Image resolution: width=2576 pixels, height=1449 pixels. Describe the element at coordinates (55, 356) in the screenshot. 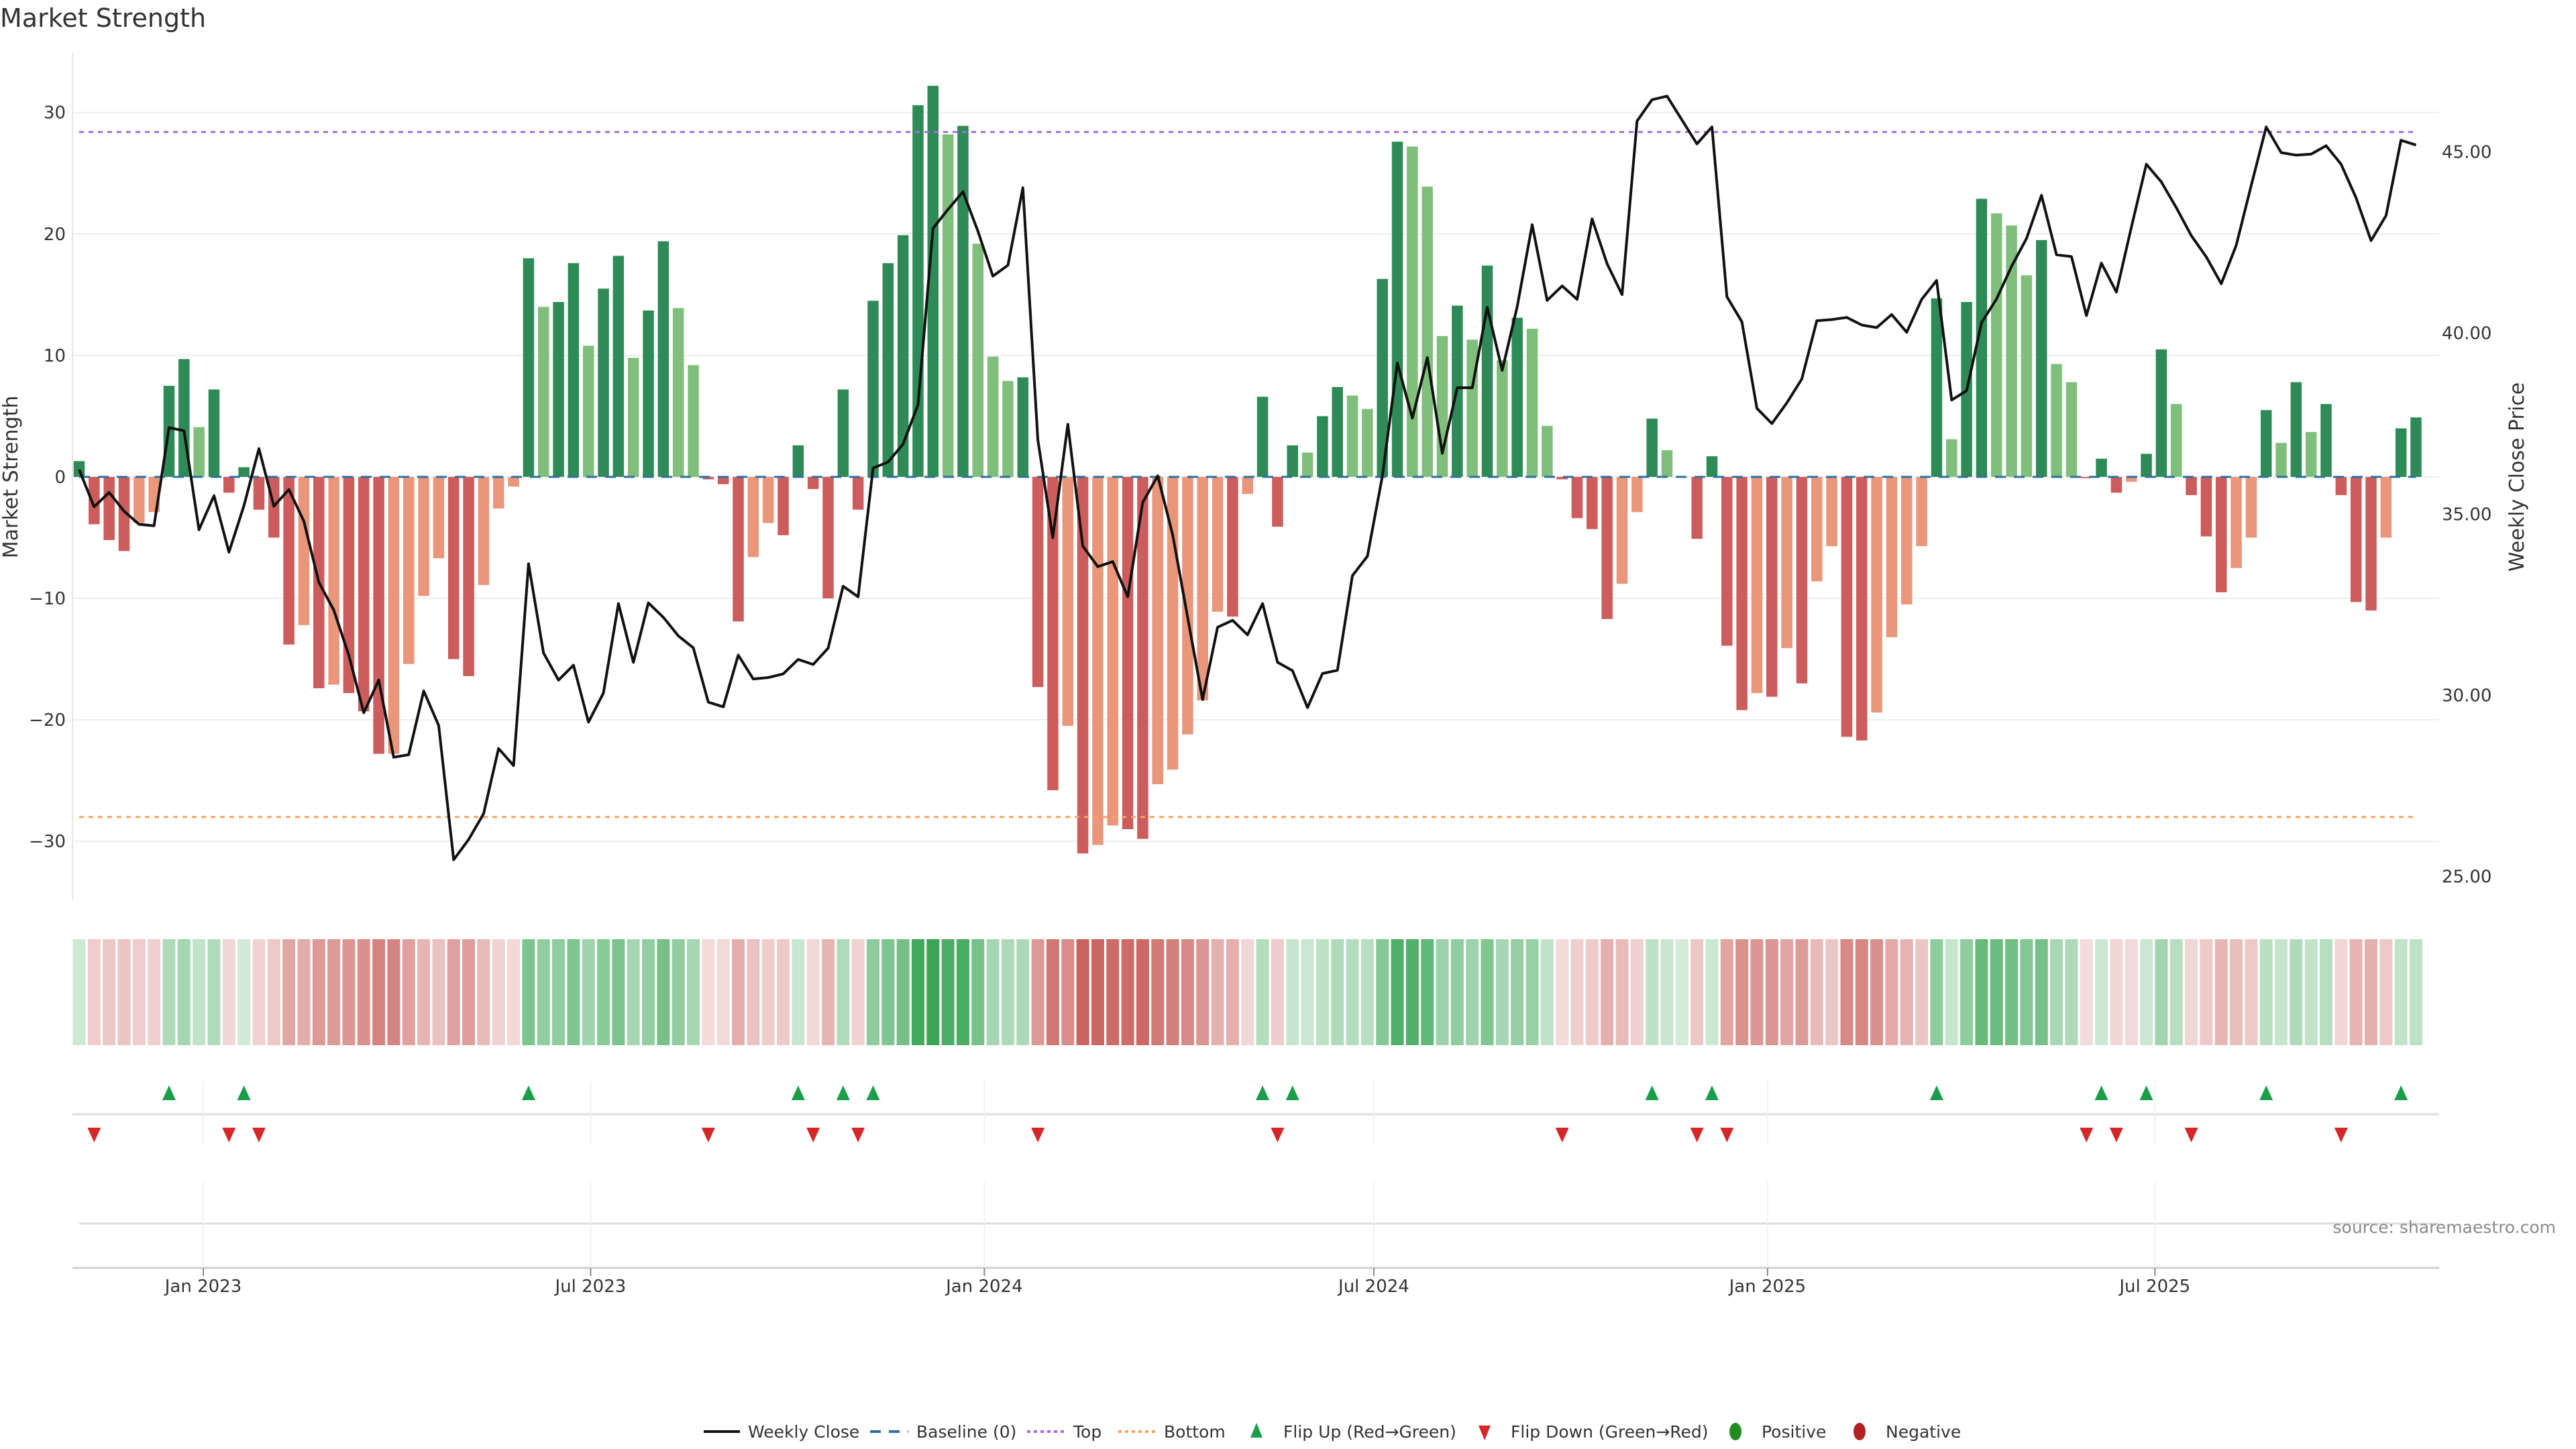

I see `y-tick-label: 10` at that location.